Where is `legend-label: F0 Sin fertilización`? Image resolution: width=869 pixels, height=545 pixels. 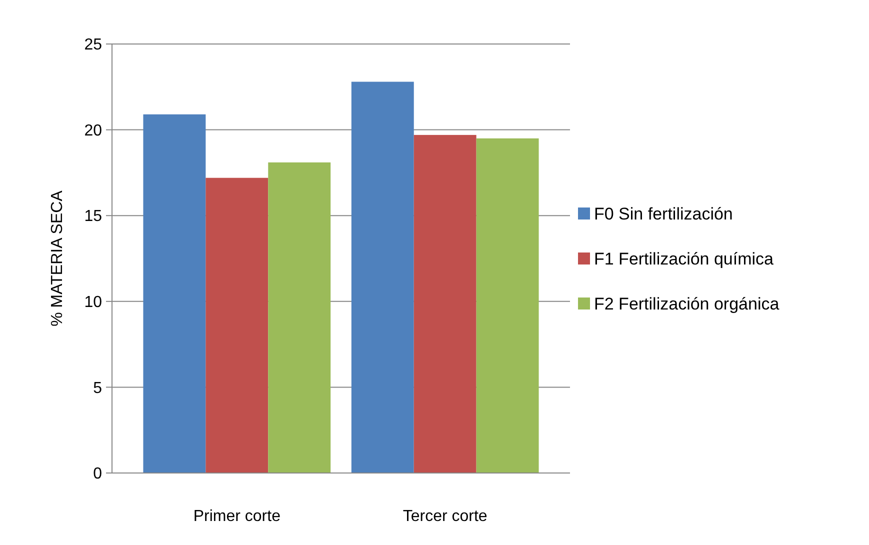 legend-label: F0 Sin fertilización is located at coordinates (663, 214).